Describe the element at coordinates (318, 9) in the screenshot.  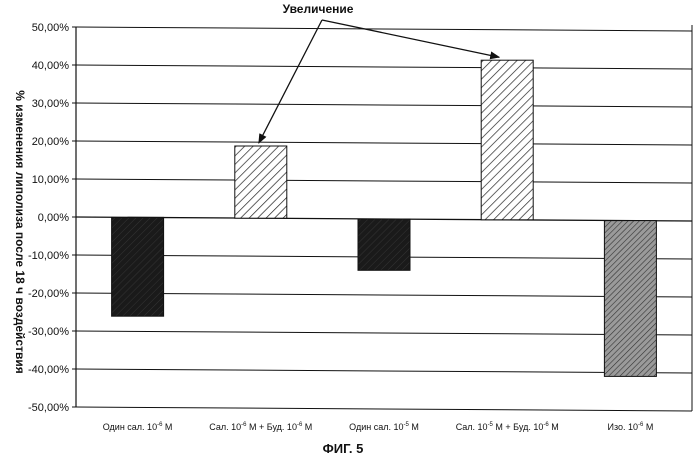
I see `annotation-label: Увеличение` at that location.